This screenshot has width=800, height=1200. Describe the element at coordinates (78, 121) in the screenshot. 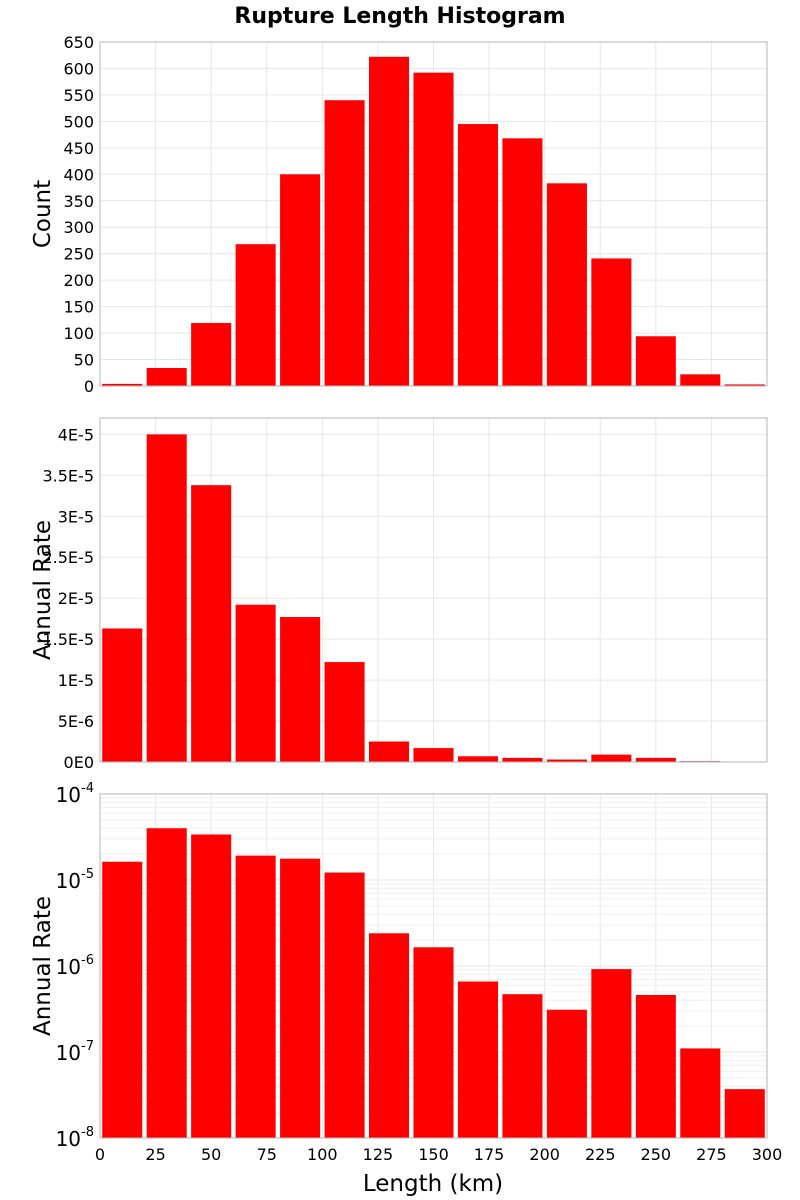

I see `y-tick-label: 500` at that location.